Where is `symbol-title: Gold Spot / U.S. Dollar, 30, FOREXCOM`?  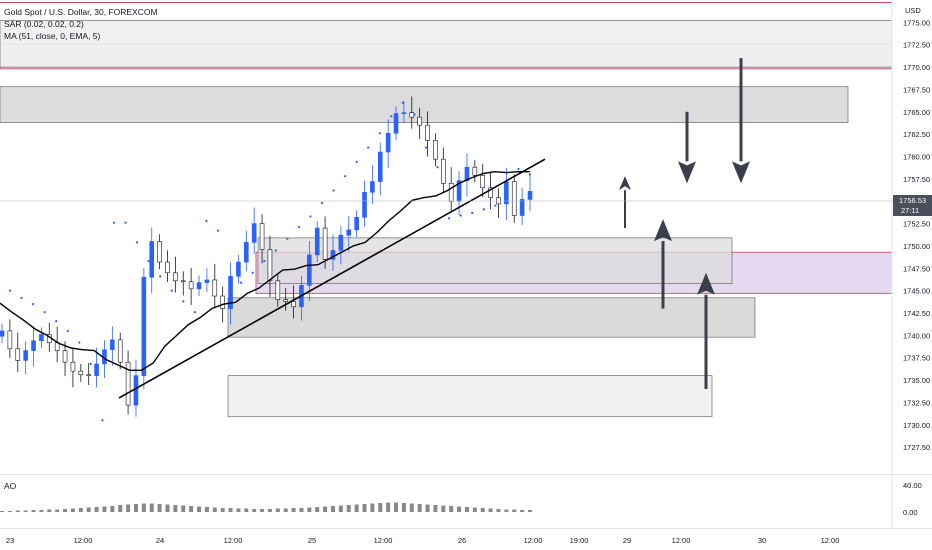 symbol-title: Gold Spot / U.S. Dollar, 30, FOREXCOM is located at coordinates (81, 12).